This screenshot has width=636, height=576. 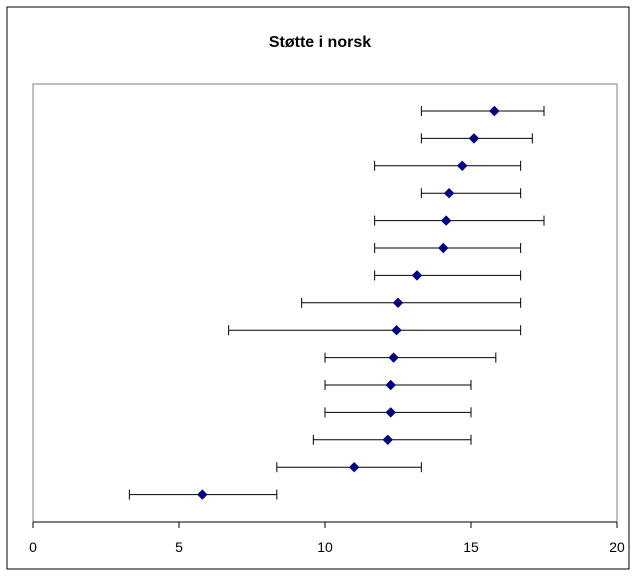 What do you see at coordinates (320, 42) in the screenshot?
I see `chart-title: Støtte i norsk` at bounding box center [320, 42].